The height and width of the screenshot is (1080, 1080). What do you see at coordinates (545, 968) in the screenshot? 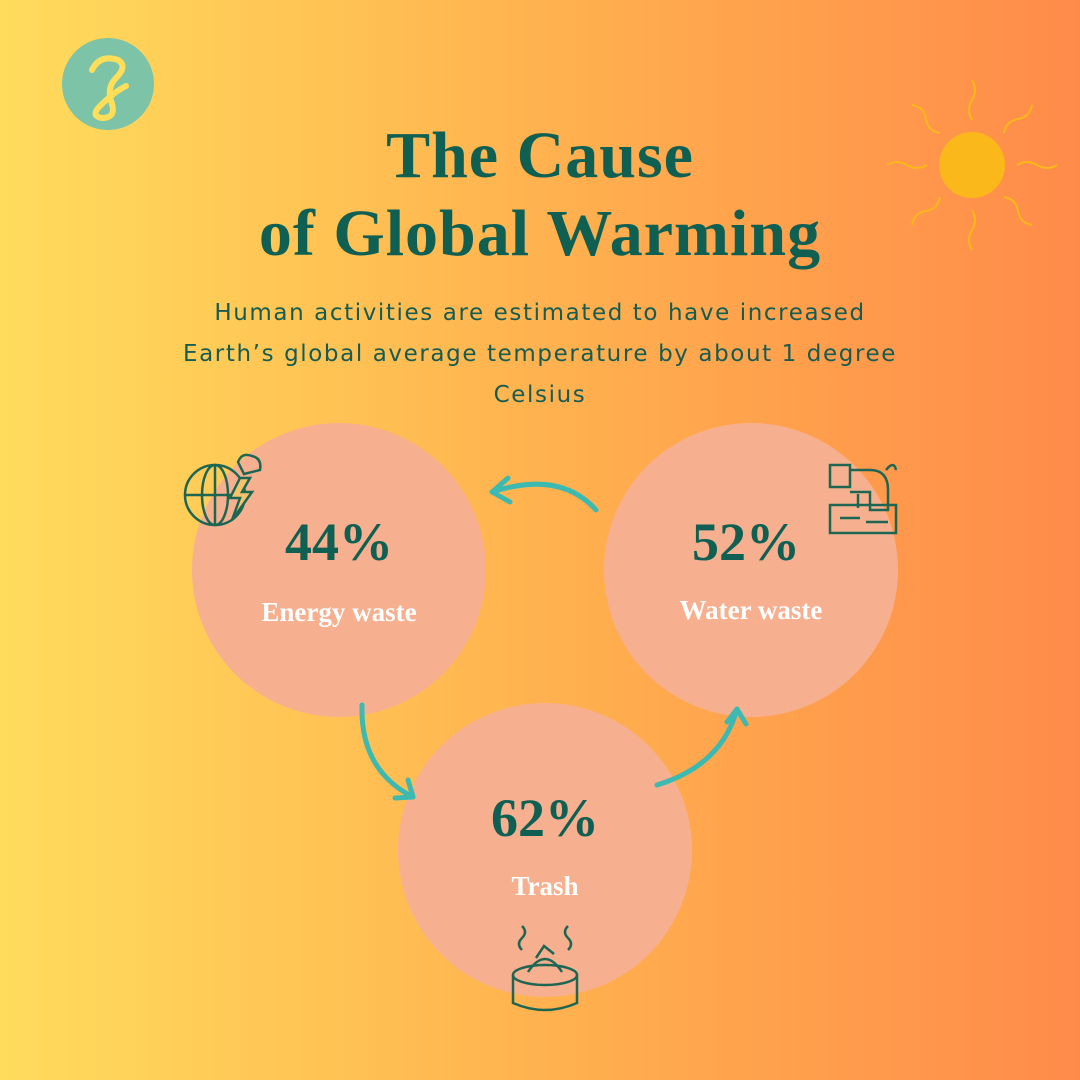
I see `trash-icon` at bounding box center [545, 968].